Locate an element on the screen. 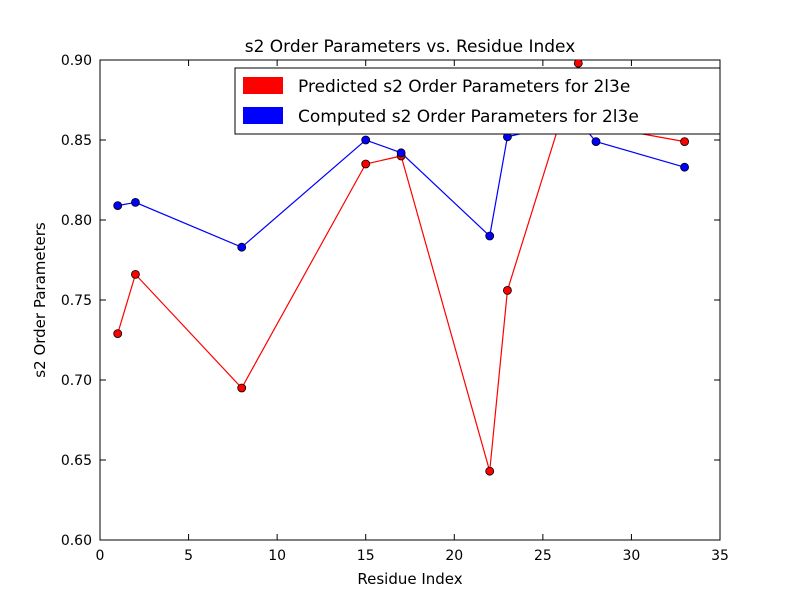 Image resolution: width=800 pixels, height=605 pixels. legend-label: Predicted s2 Order Parameters for 2l3e is located at coordinates (464, 87).